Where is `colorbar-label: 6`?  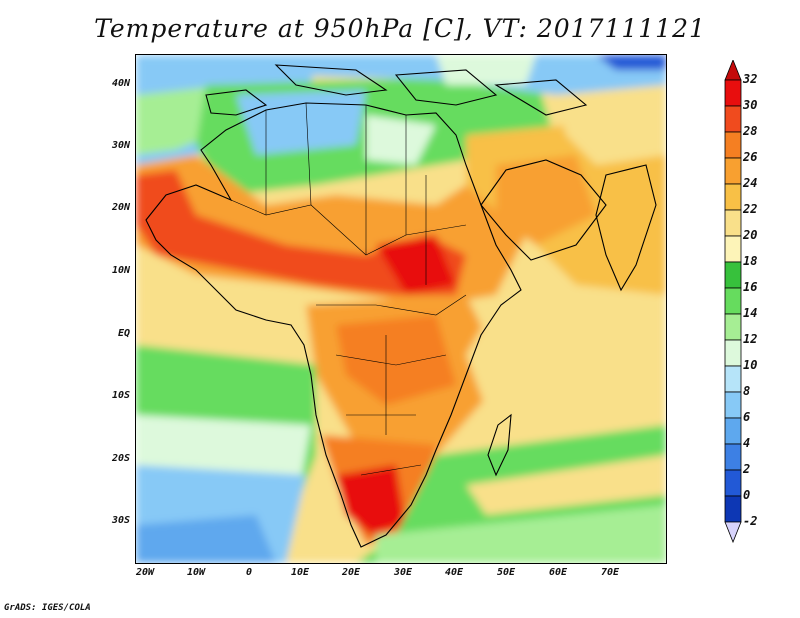
colorbar-label: 6 is located at coordinates (747, 417).